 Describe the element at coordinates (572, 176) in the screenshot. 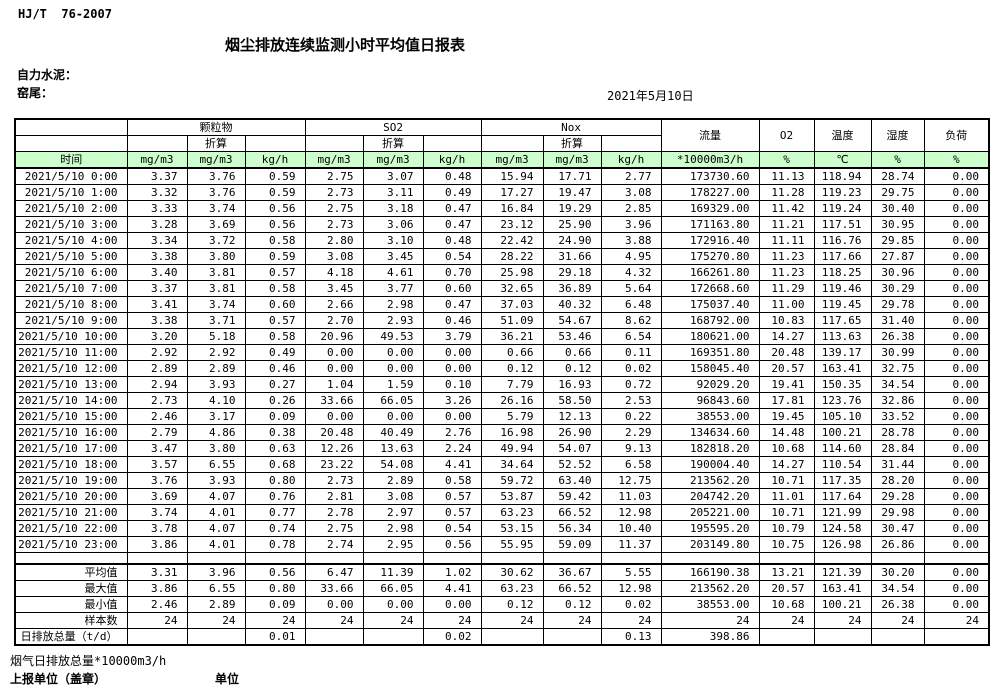

I see `value-cell: 17.71` at that location.